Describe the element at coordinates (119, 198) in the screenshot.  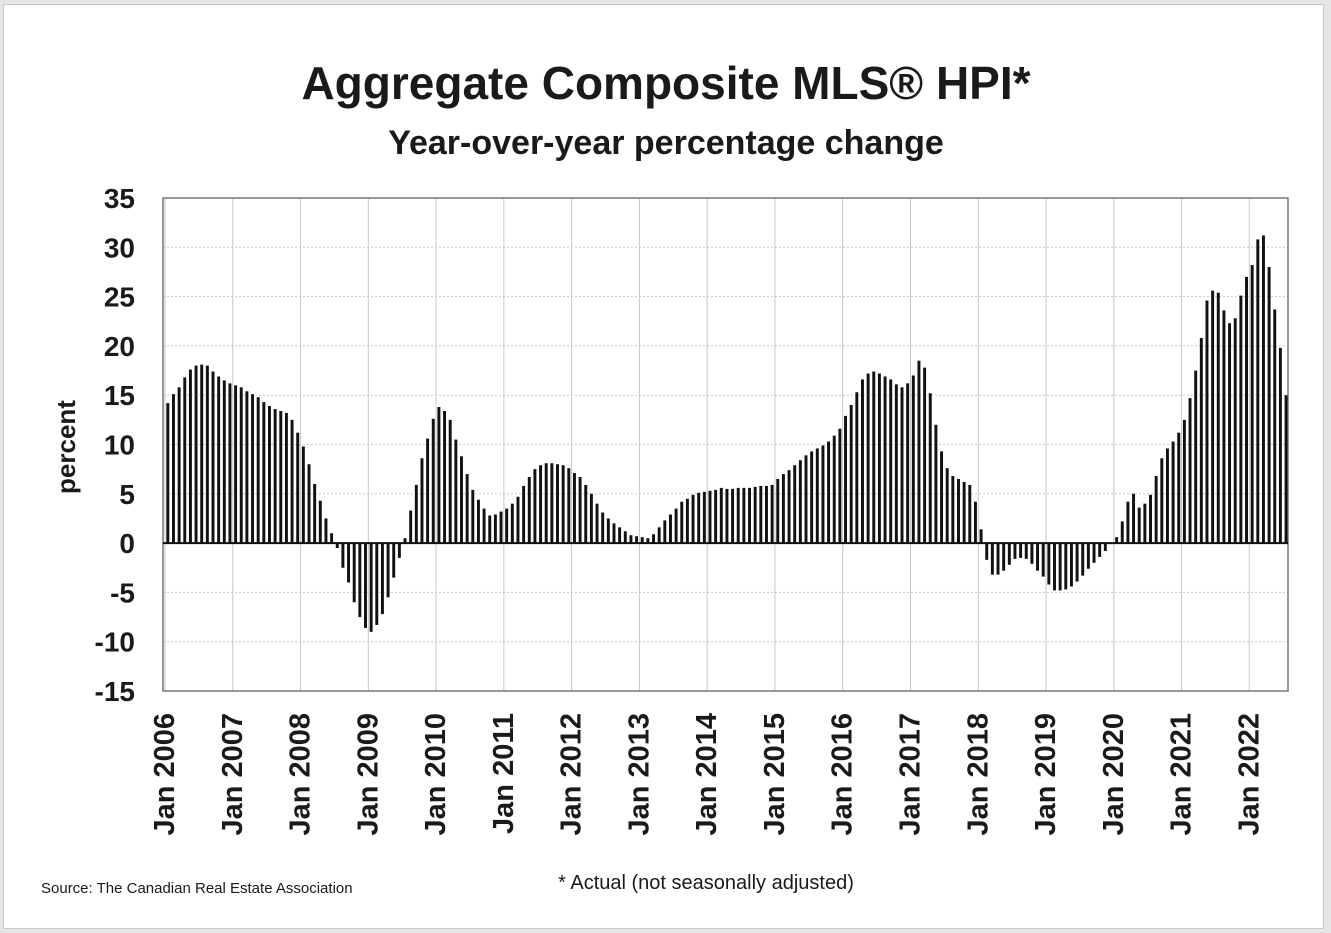
I see `y-tick-label: 35` at that location.